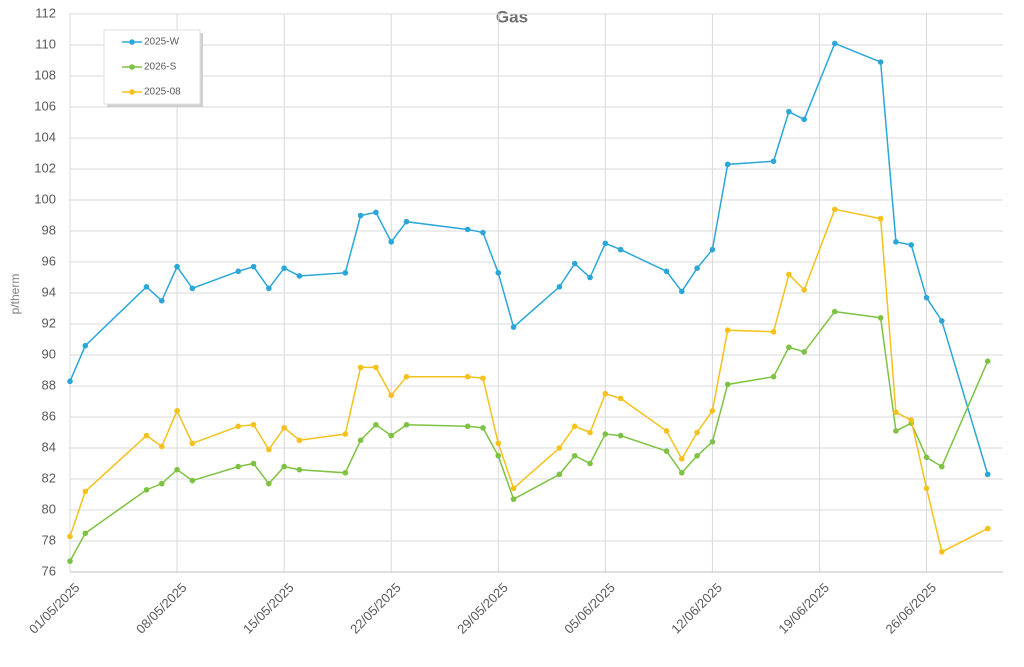 This screenshot has height=667, width=1024. I want to click on x-tick-label: 29/05/2025, so click(482, 608).